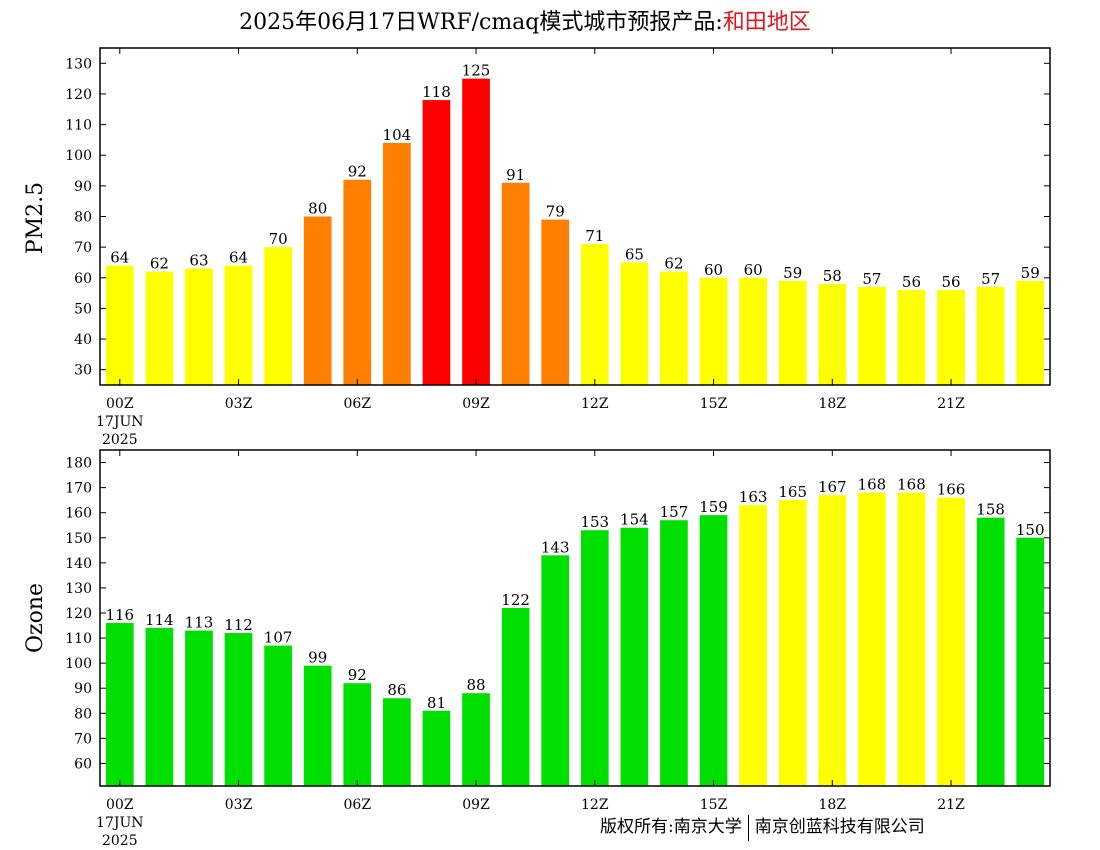  What do you see at coordinates (83, 218) in the screenshot?
I see `y-tick-label-5: 80` at bounding box center [83, 218].